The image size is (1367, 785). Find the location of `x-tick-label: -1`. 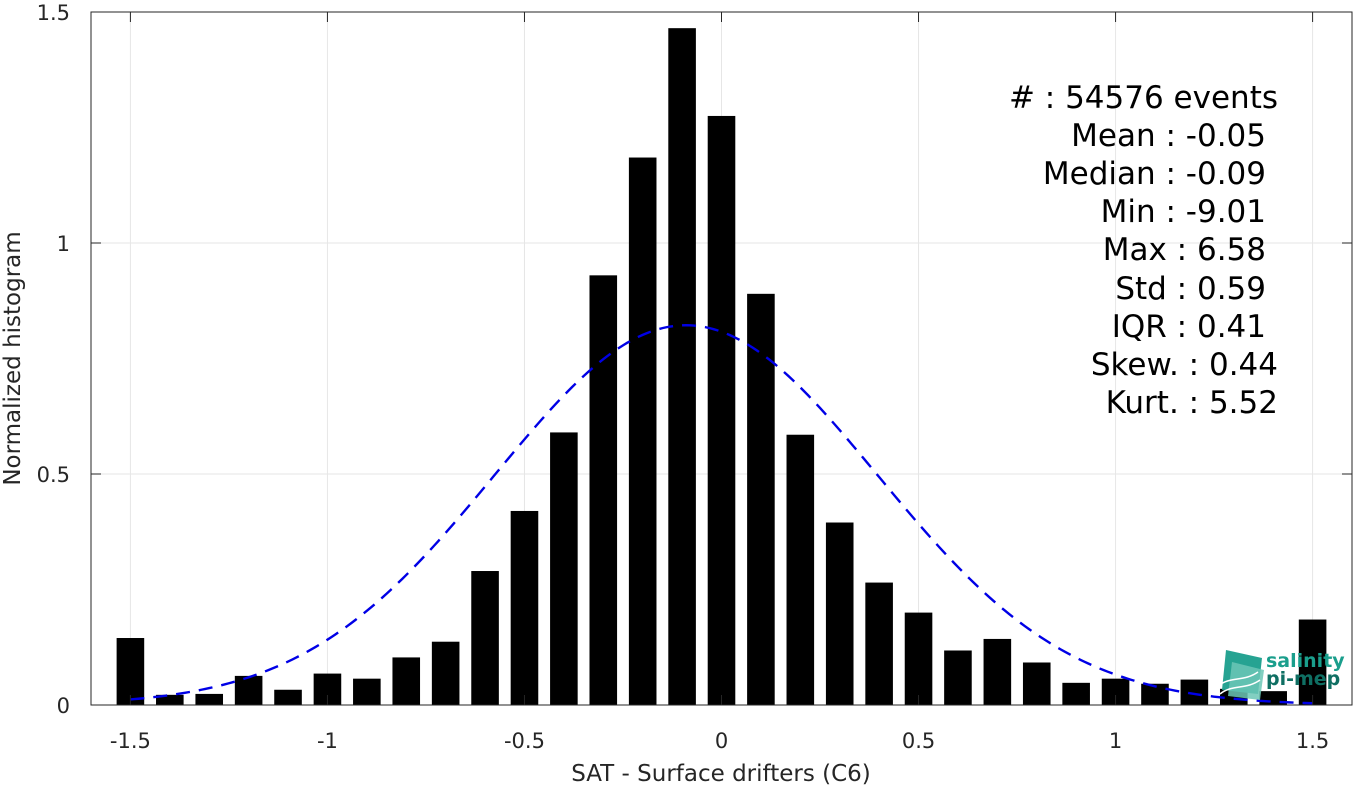

x-tick-label: -1 is located at coordinates (327, 741).